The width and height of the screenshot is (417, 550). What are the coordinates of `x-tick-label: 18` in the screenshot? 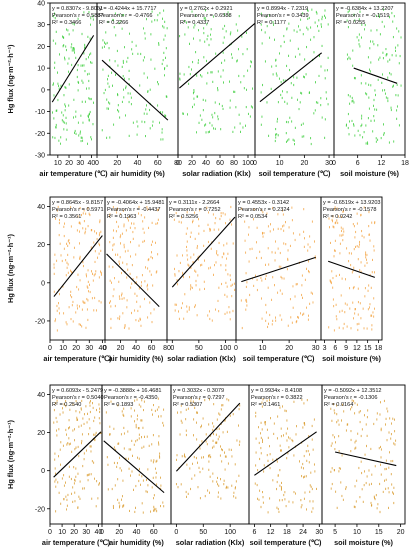 It's located at (379, 348).